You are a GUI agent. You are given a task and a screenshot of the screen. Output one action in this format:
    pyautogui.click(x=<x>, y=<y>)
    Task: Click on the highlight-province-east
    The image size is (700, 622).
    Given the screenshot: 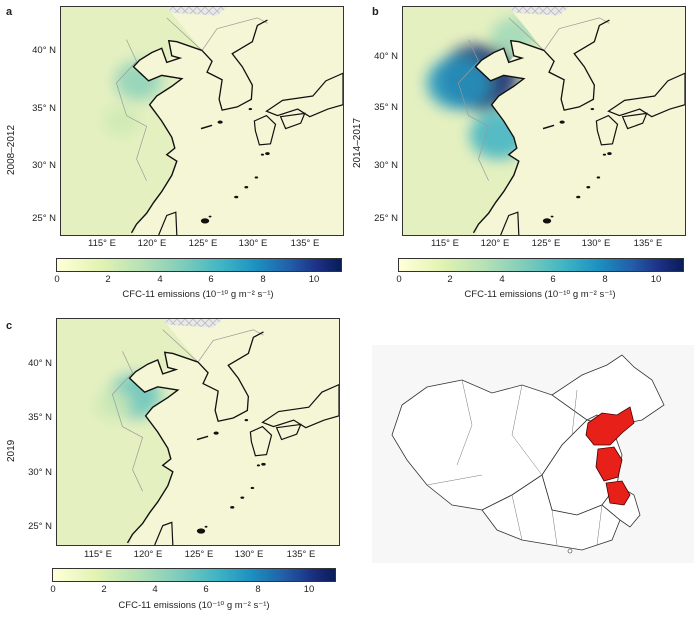 What is the action you would take?
    pyautogui.click(x=618, y=493)
    